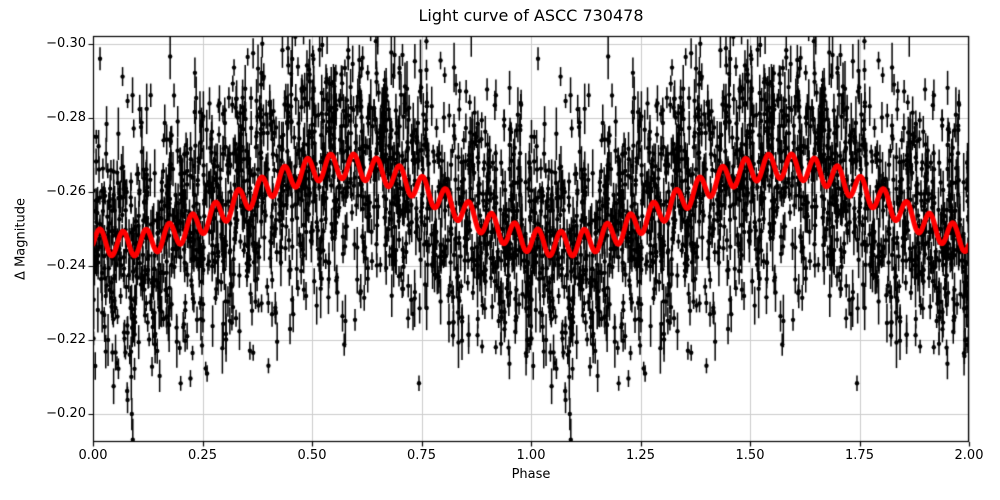  What do you see at coordinates (640, 455) in the screenshot?
I see `x-tick-label: 1.25` at bounding box center [640, 455].